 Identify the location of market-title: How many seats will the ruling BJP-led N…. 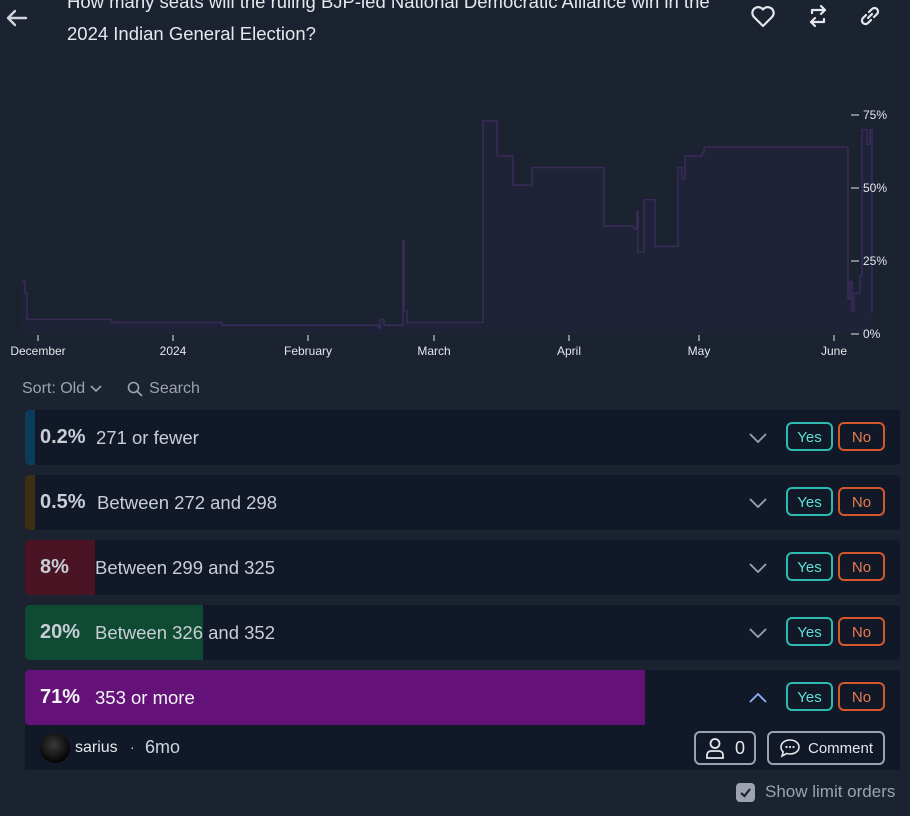
(388, 22).